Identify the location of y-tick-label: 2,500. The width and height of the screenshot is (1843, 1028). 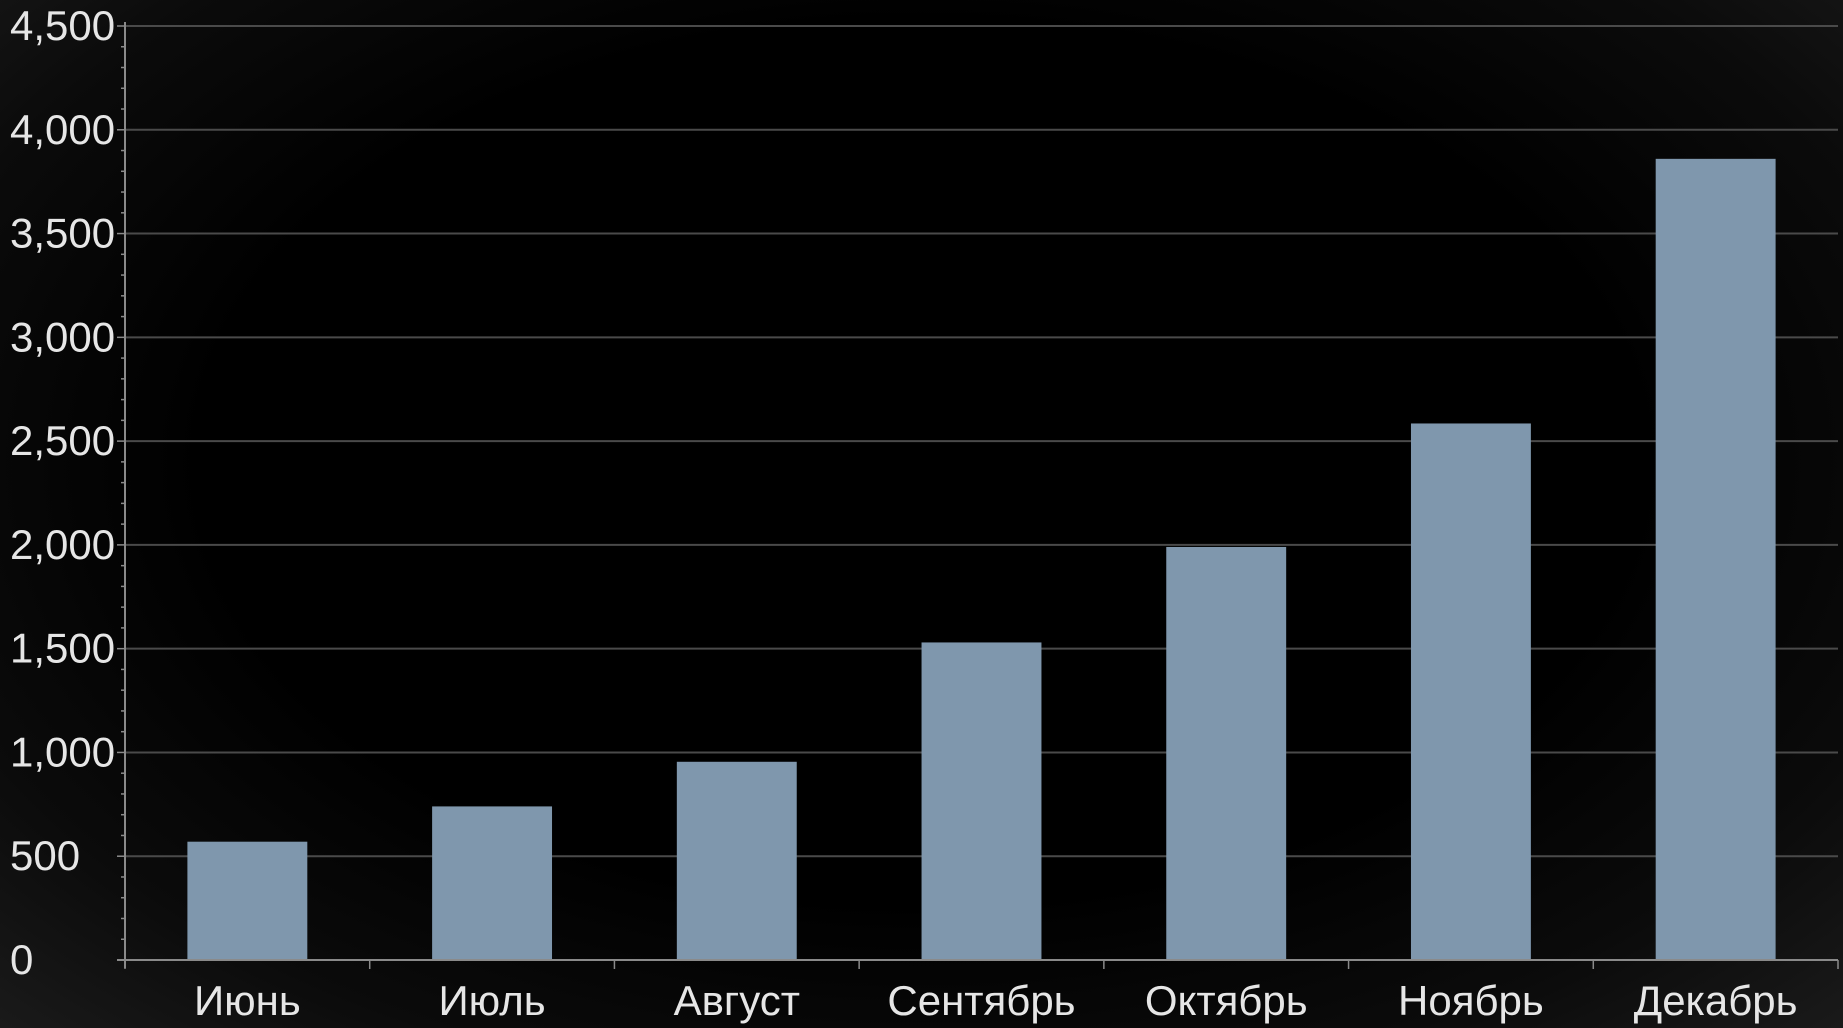
(62, 440).